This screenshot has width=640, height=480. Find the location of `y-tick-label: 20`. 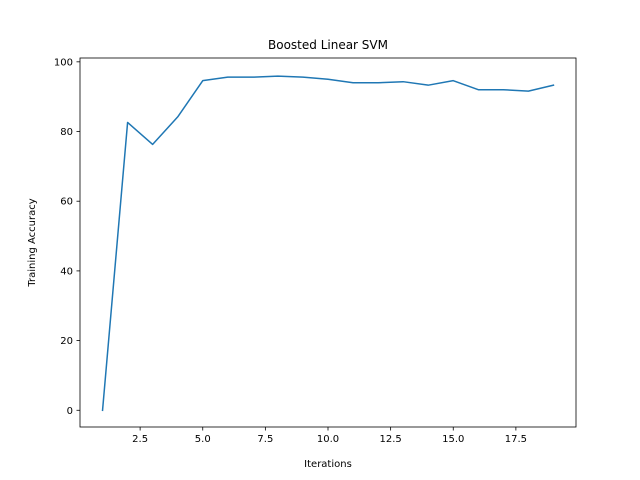

y-tick-label: 20 is located at coordinates (66, 341).